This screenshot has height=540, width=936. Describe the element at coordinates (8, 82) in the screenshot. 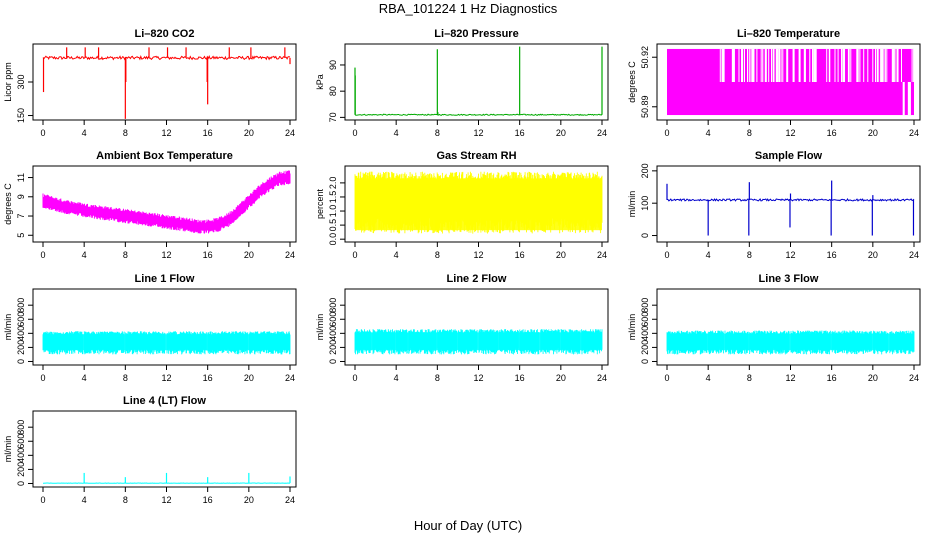

I see `y-axis-label: Licor ppm` at that location.